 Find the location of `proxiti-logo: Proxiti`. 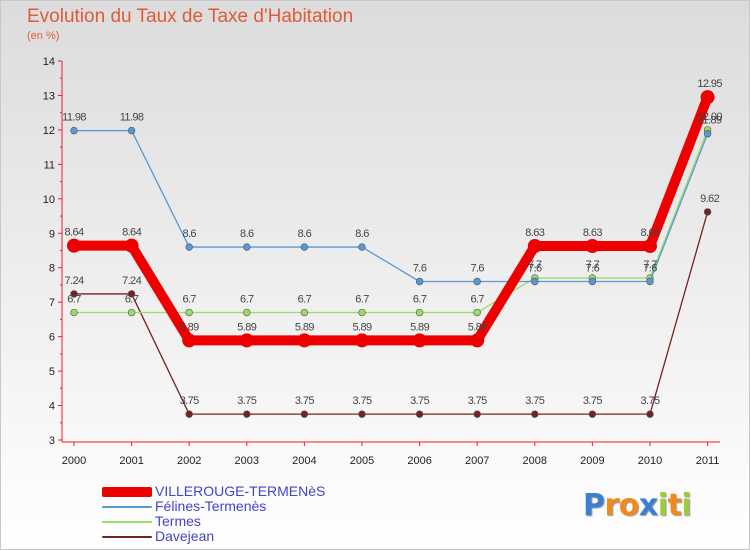

proxiti-logo: Proxiti is located at coordinates (637, 505).